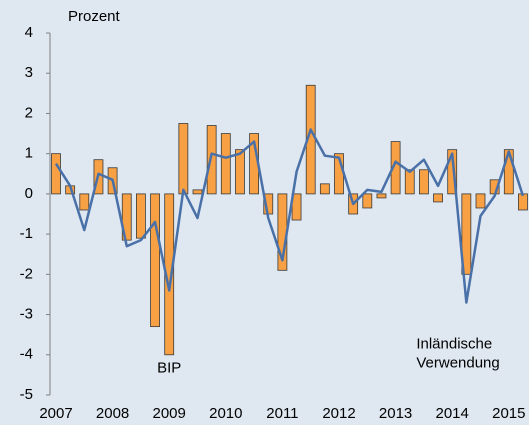 This screenshot has height=425, width=529. I want to click on x-tick-label: 2012, so click(338, 413).